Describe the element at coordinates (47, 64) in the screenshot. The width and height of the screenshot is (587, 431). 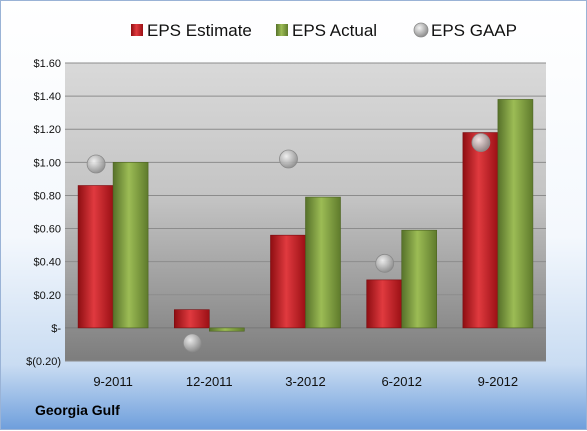
I see `y-tick-label: $1.60` at that location.